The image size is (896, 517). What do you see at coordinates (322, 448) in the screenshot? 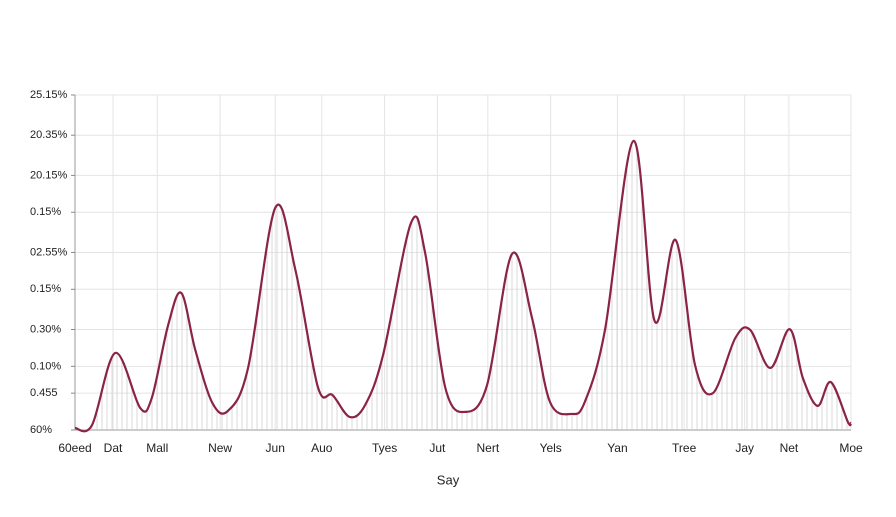
I see `x-tick-label: Auo` at bounding box center [322, 448].